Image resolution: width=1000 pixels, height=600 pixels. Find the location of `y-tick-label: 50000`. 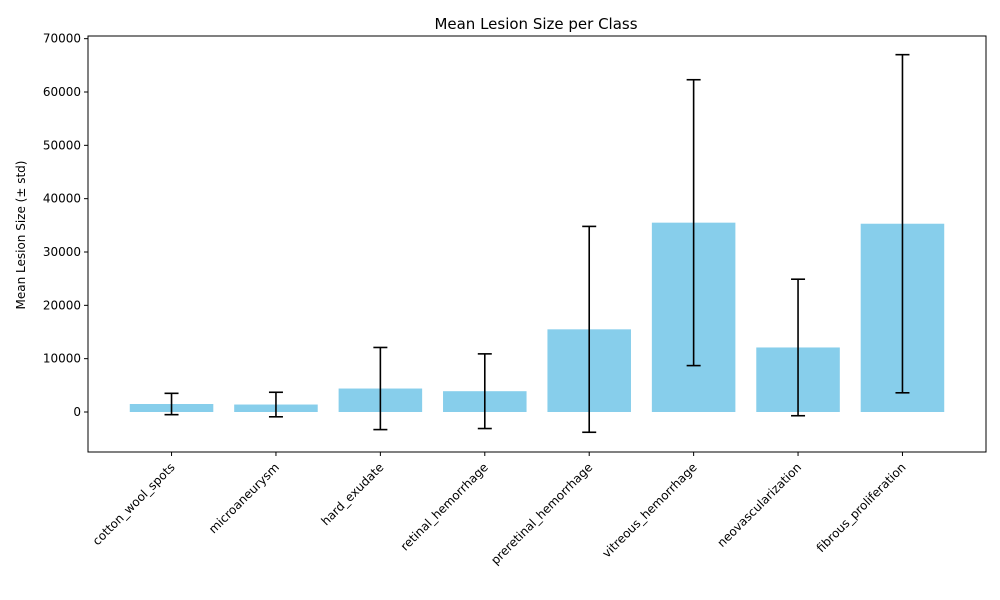

y-tick-label: 50000 is located at coordinates (62, 145).